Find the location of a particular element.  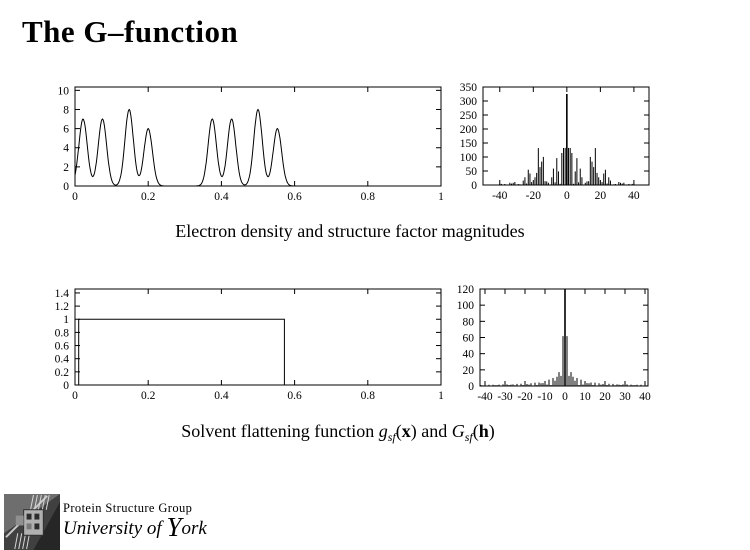

G-symbol: G is located at coordinates (458, 431).